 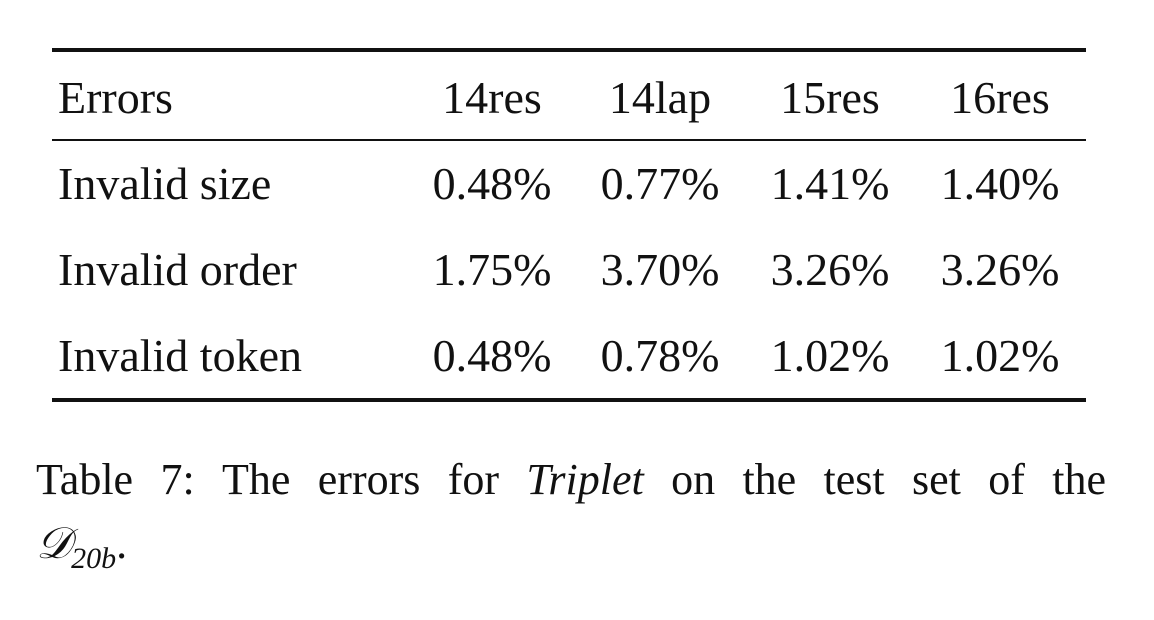 What do you see at coordinates (830, 183) in the screenshot?
I see `cell-value: 1.41%` at bounding box center [830, 183].